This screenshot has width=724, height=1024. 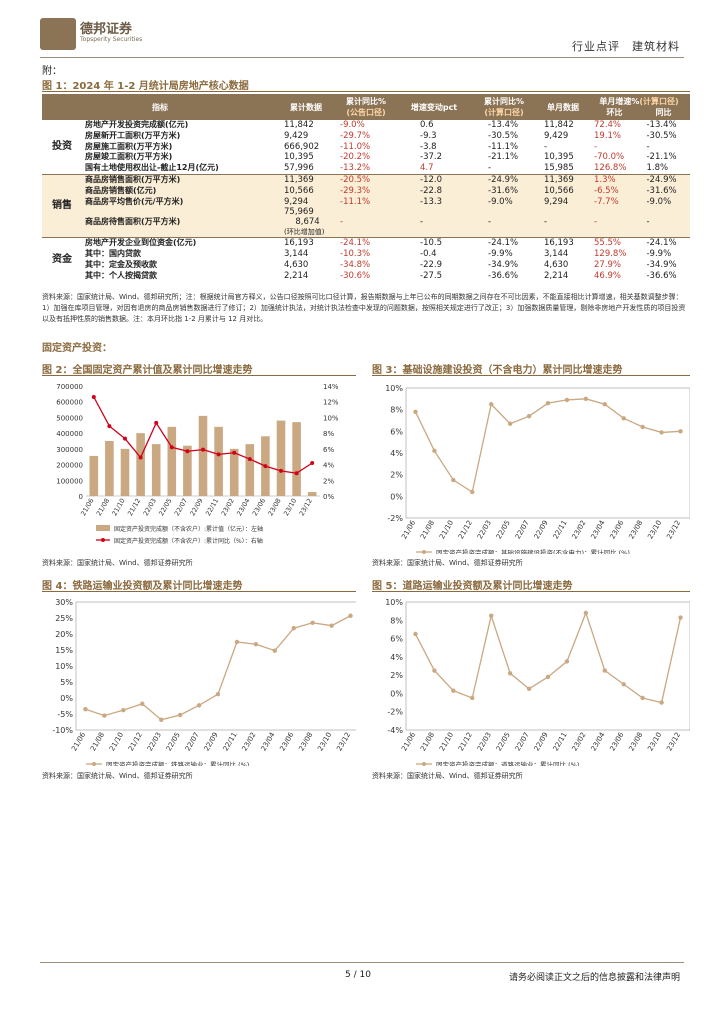 I want to click on report-category: 行业点评 建筑材料, so click(x=626, y=46).